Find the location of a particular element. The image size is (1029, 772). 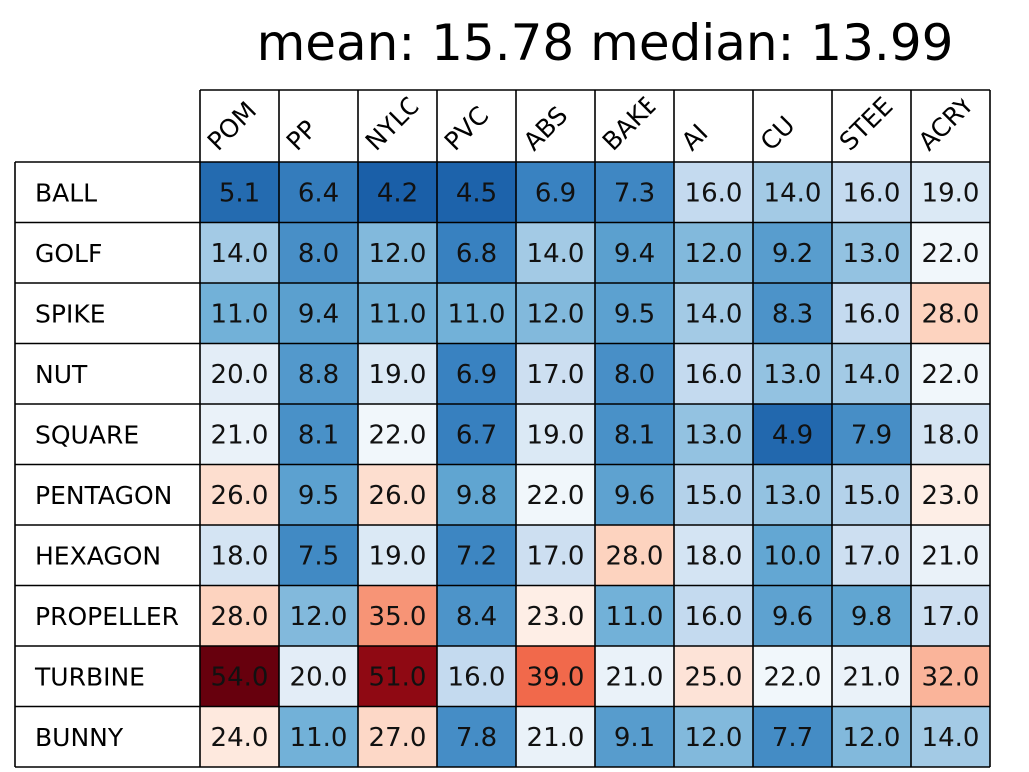

row-label: HEXAGON is located at coordinates (98, 555).